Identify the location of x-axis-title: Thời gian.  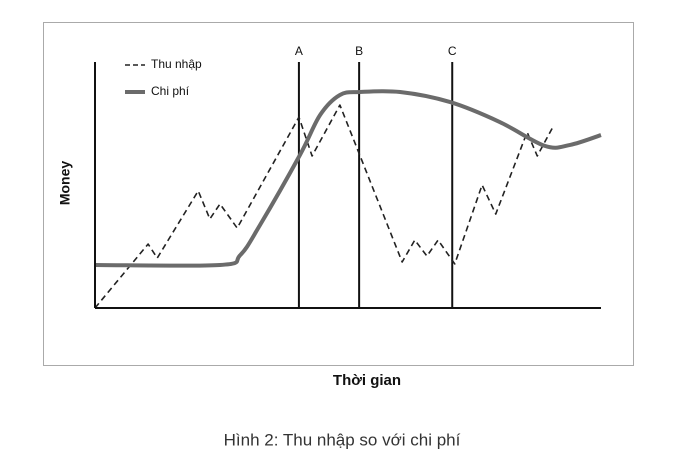
(367, 380).